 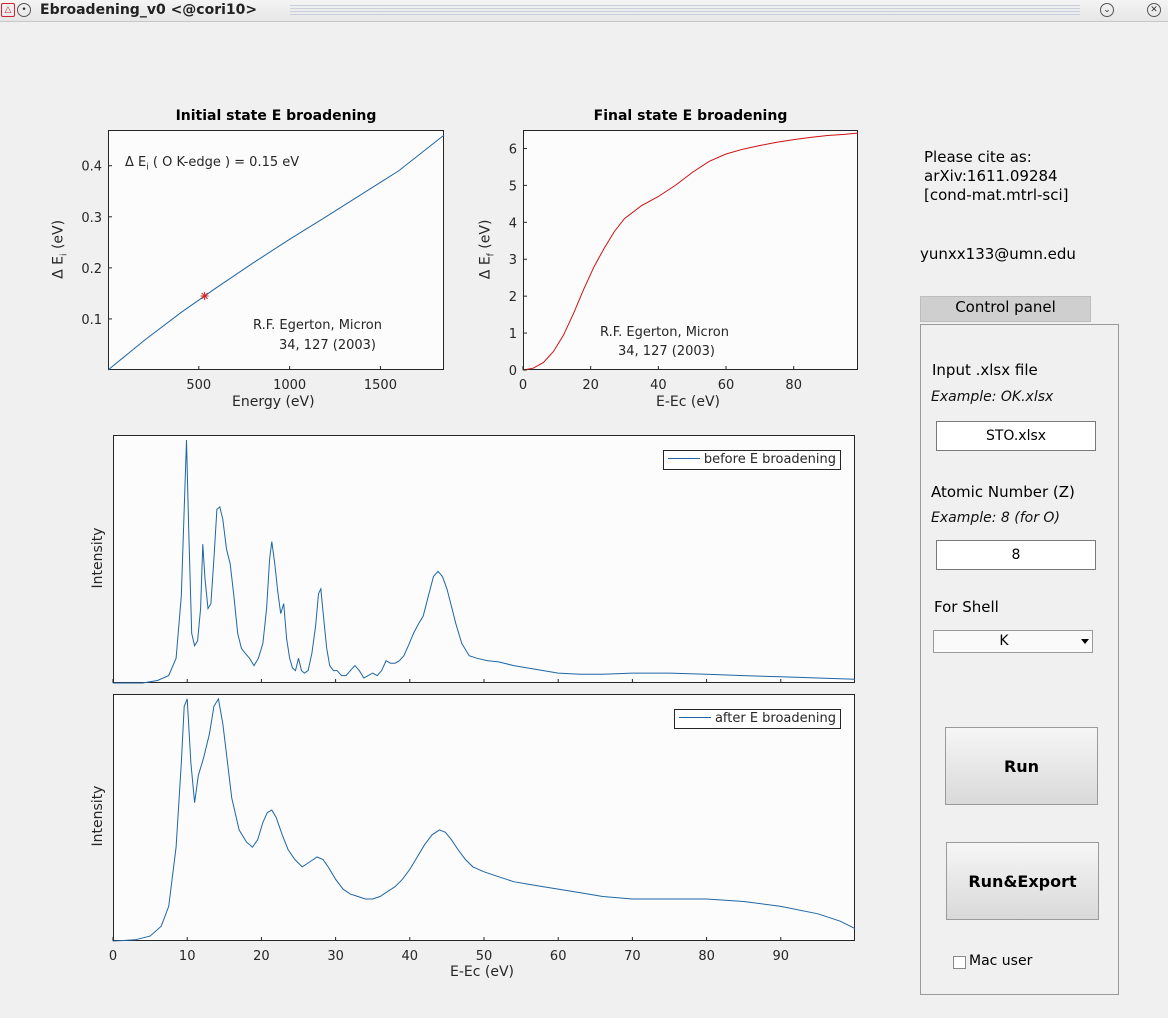 I want to click on atomic-number-field, so click(x=1016, y=555).